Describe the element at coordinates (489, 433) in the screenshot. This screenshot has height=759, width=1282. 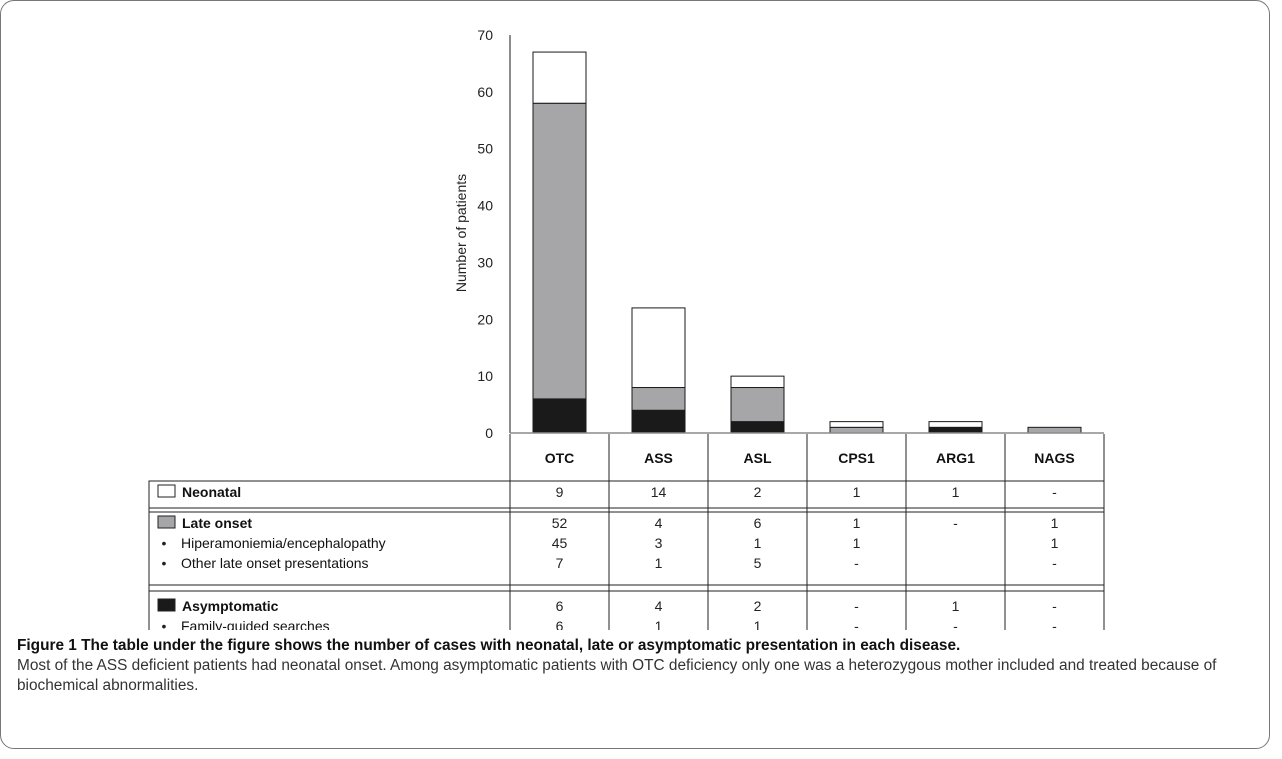
I see `y-tick-label: 0` at that location.